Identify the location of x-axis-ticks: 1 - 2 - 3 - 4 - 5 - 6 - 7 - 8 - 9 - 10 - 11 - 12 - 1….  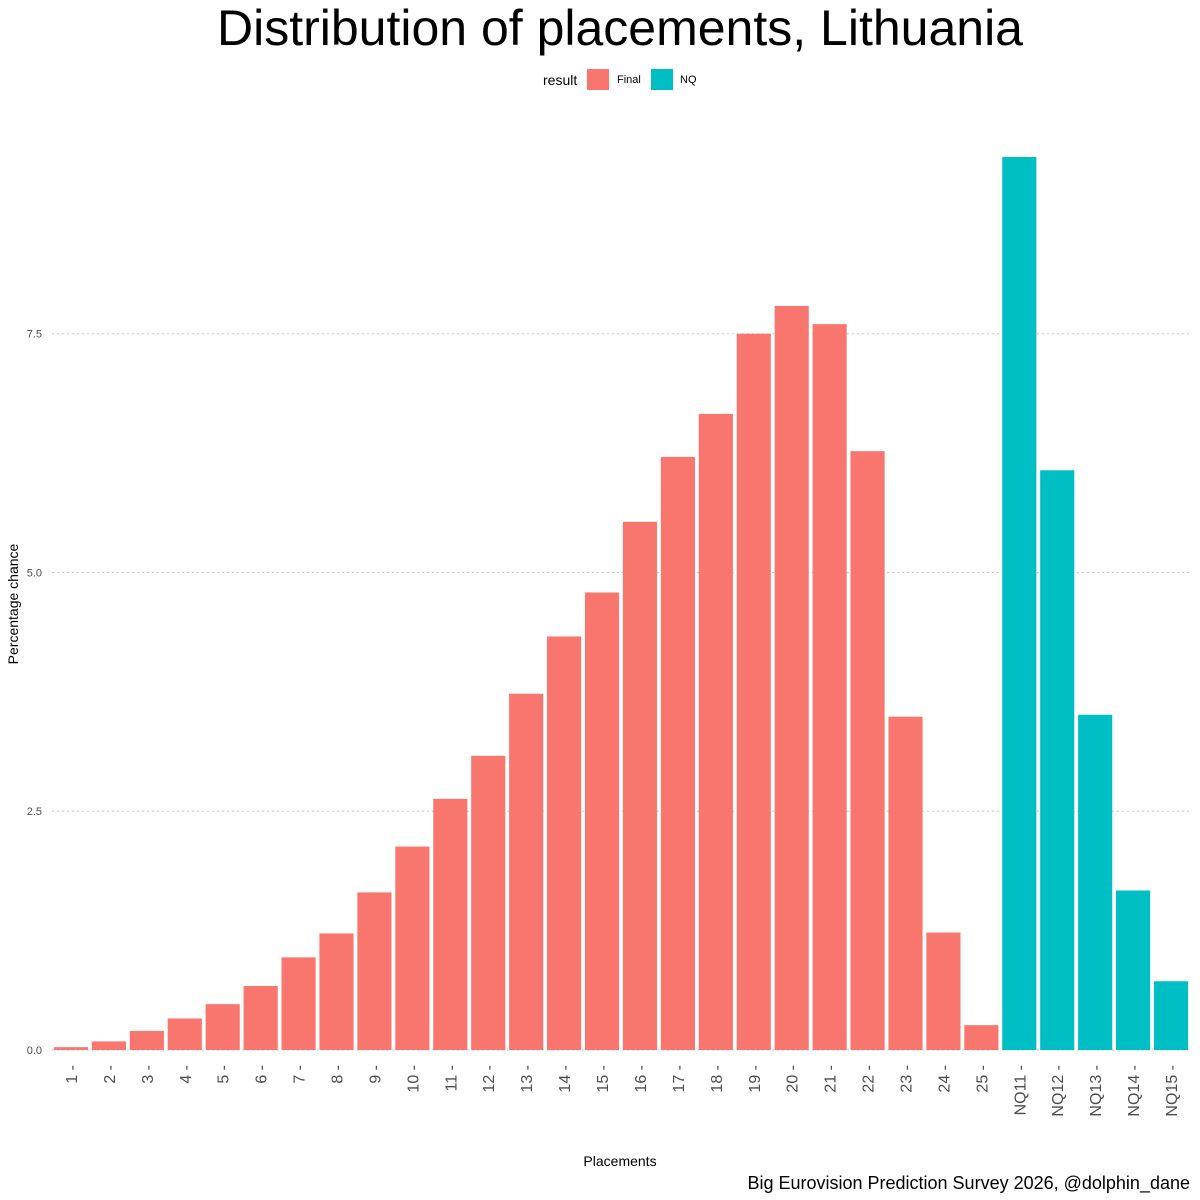
(622, 1091).